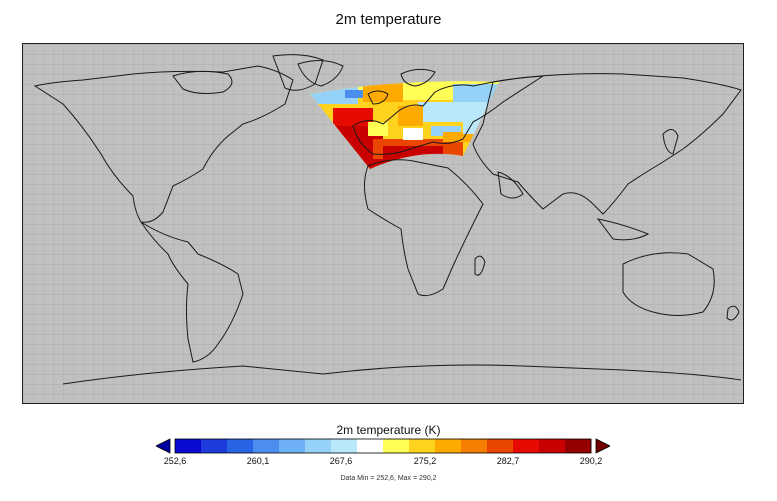  What do you see at coordinates (388, 19) in the screenshot?
I see `map-title: 2m temperature` at bounding box center [388, 19].